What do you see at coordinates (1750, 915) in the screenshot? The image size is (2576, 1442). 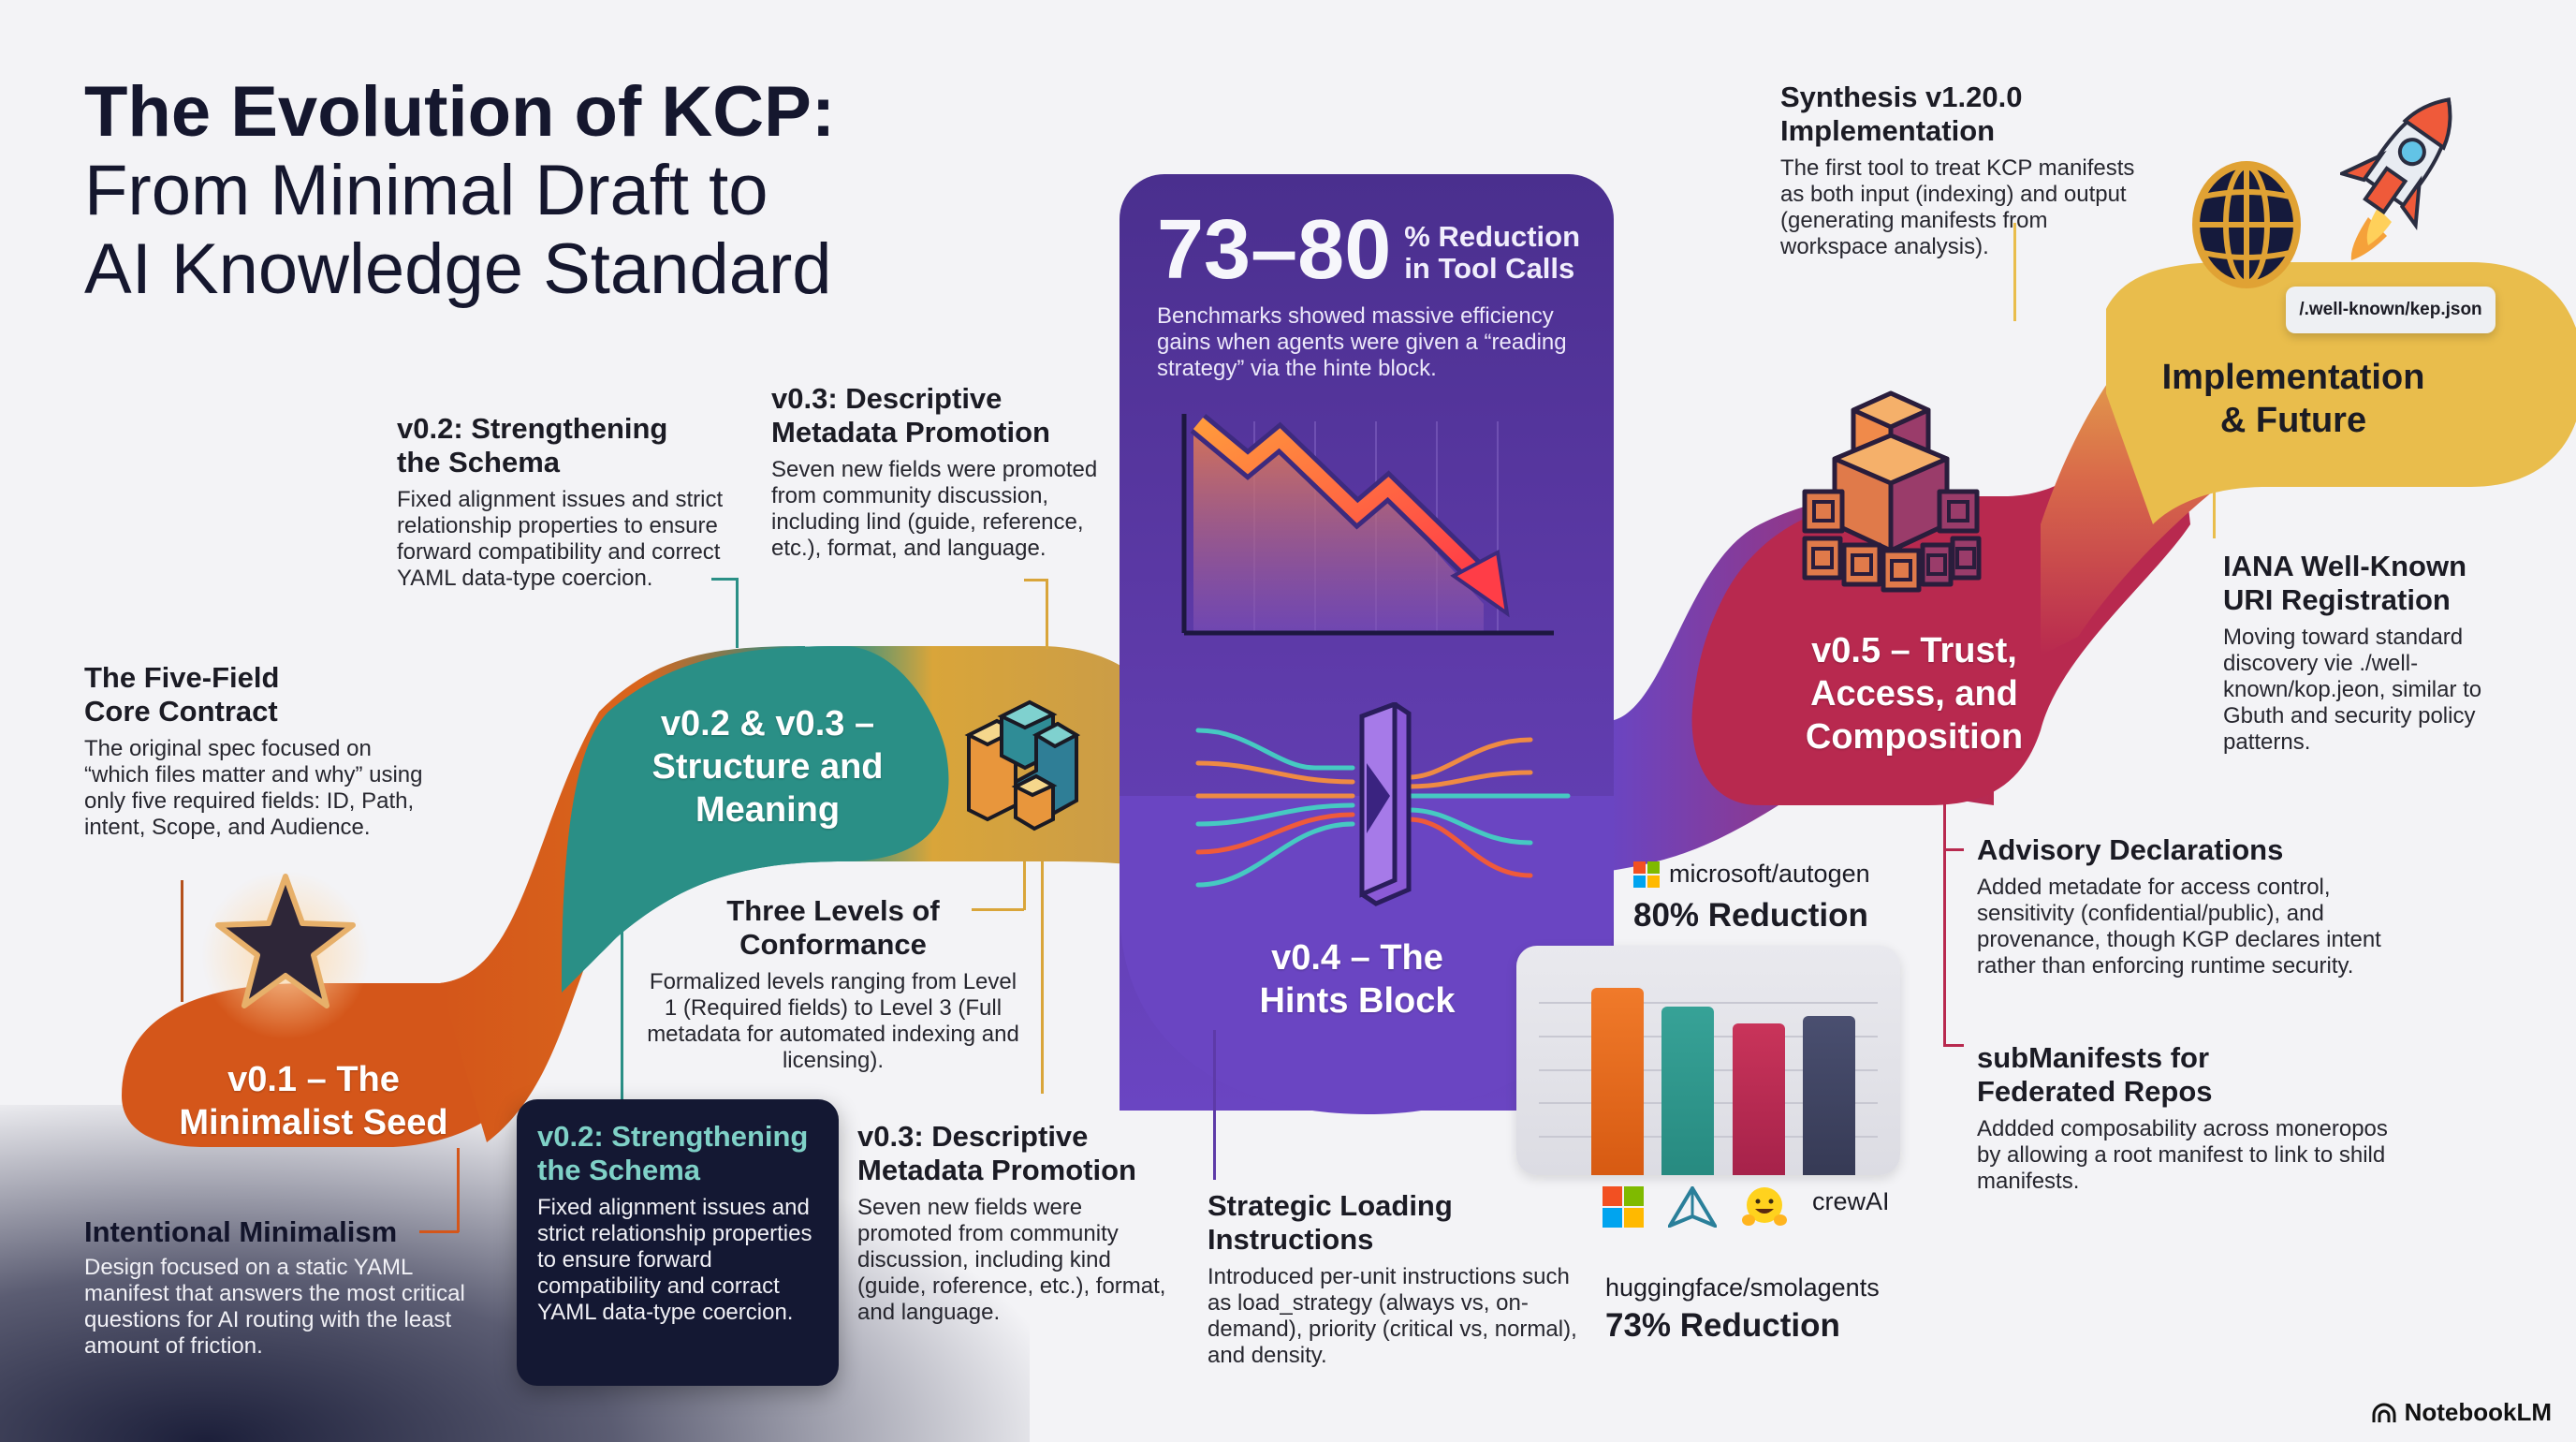 I see `benchmark-top-value: 80% Reduction` at bounding box center [1750, 915].